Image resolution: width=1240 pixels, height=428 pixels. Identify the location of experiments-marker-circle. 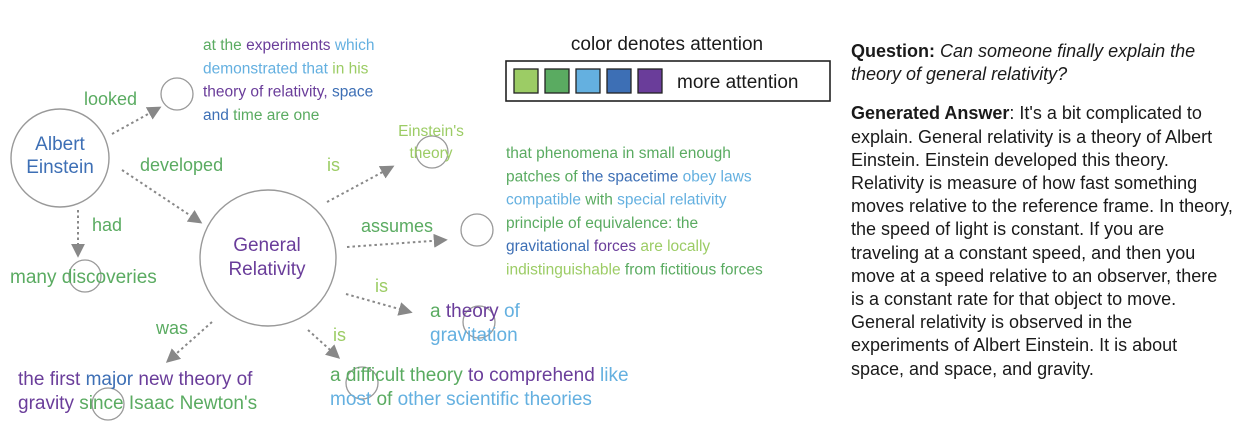
(177, 94).